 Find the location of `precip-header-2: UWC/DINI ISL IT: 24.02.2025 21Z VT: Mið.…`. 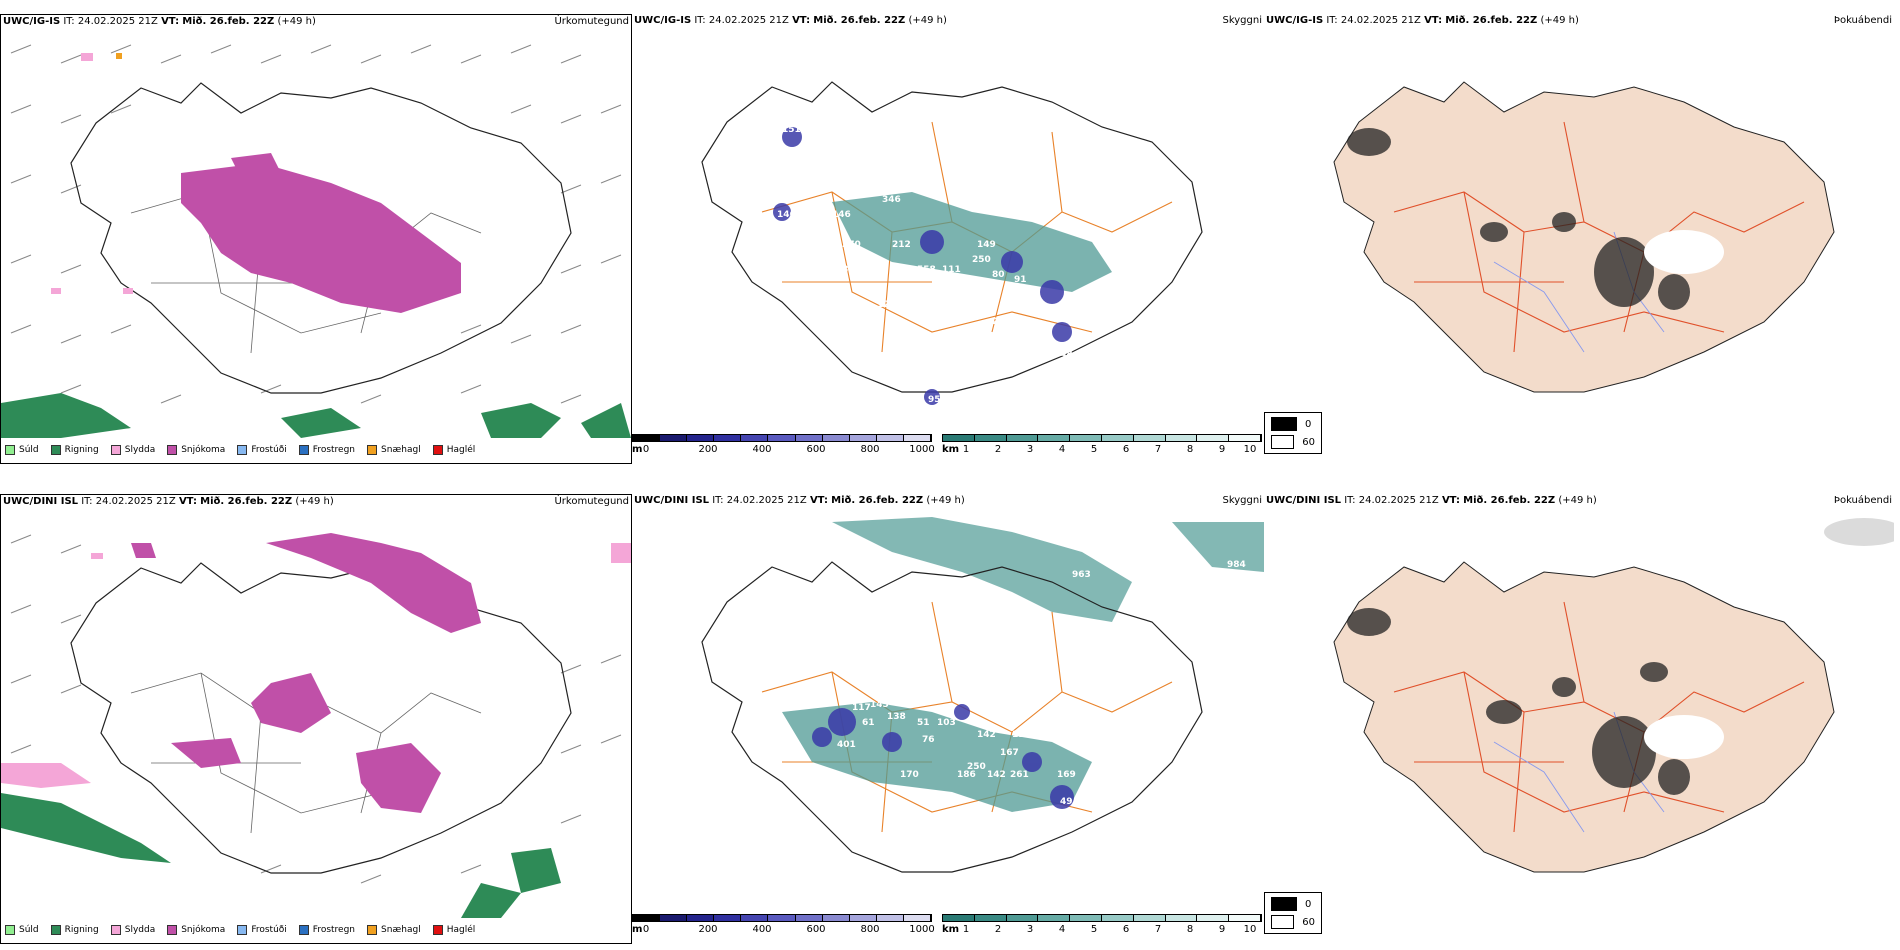

precip-header-2: UWC/DINI ISL IT: 24.02.2025 21Z VT: Mið.… is located at coordinates (316, 504).